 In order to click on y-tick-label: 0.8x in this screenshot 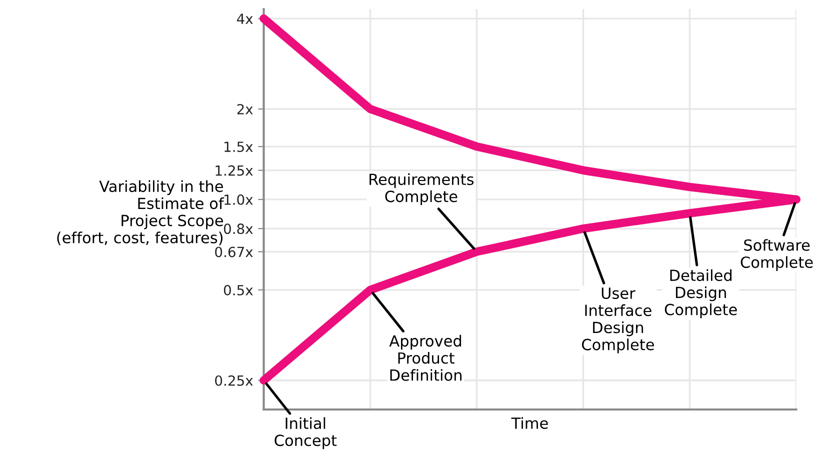, I will do `click(238, 229)`.